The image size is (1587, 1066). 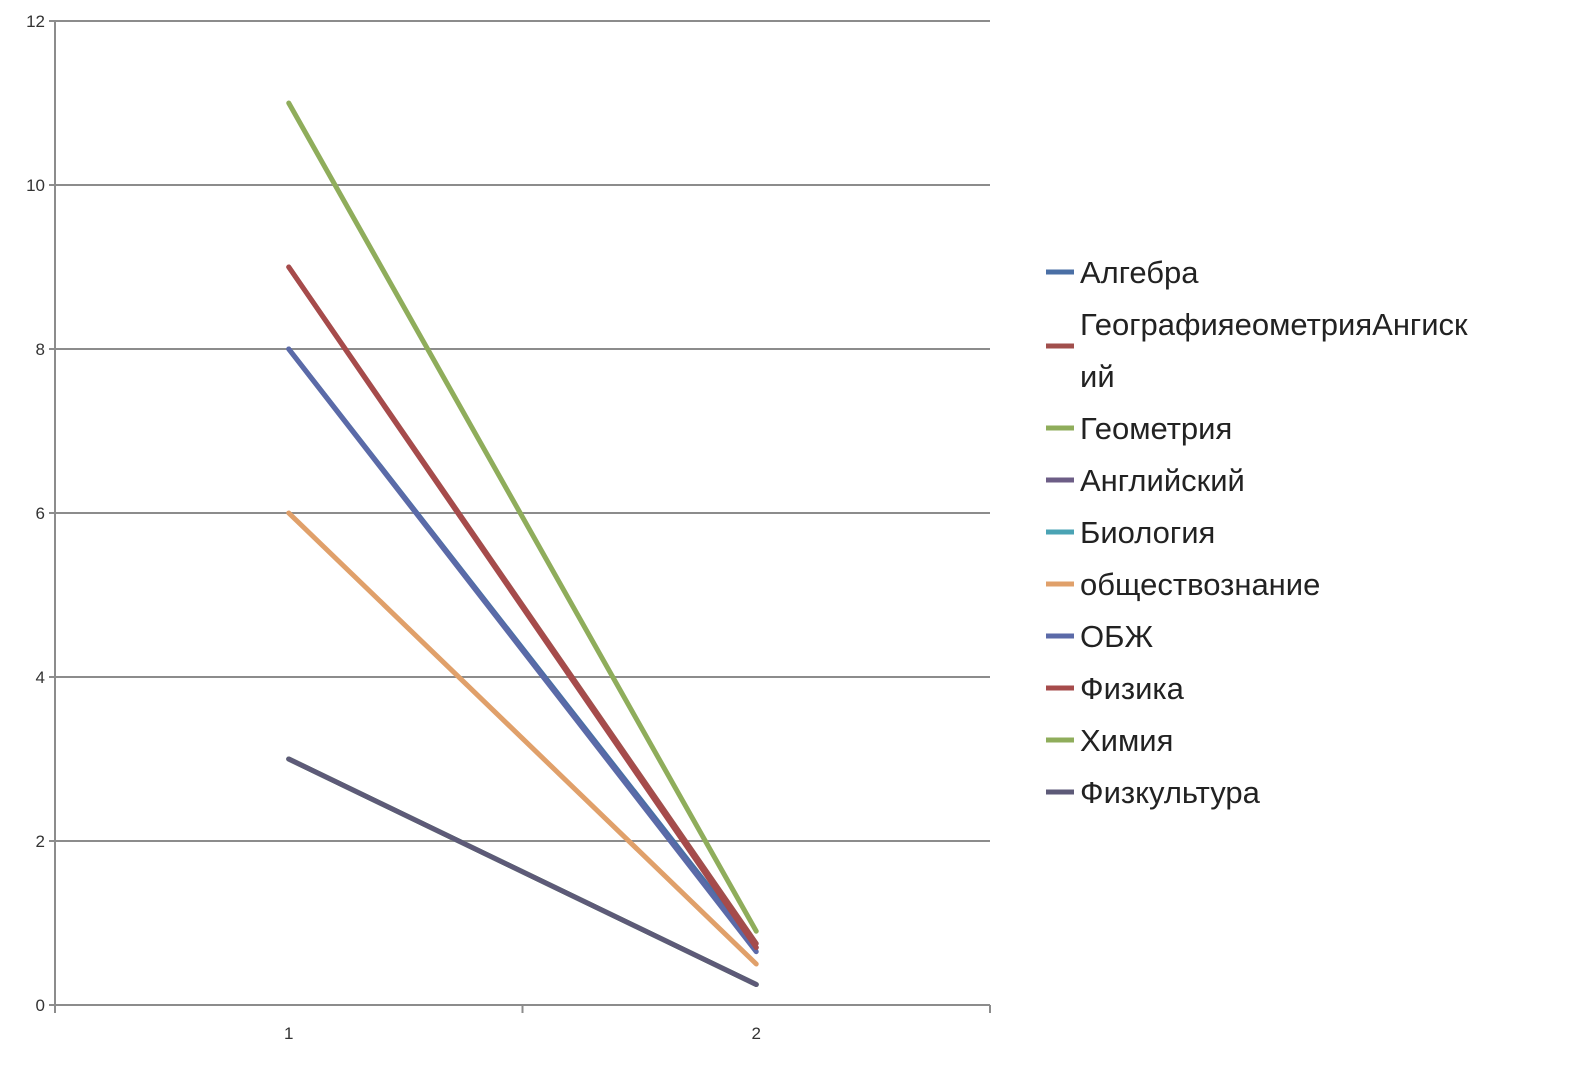 What do you see at coordinates (1147, 532) in the screenshot?
I see `legend-label-5: Биология` at bounding box center [1147, 532].